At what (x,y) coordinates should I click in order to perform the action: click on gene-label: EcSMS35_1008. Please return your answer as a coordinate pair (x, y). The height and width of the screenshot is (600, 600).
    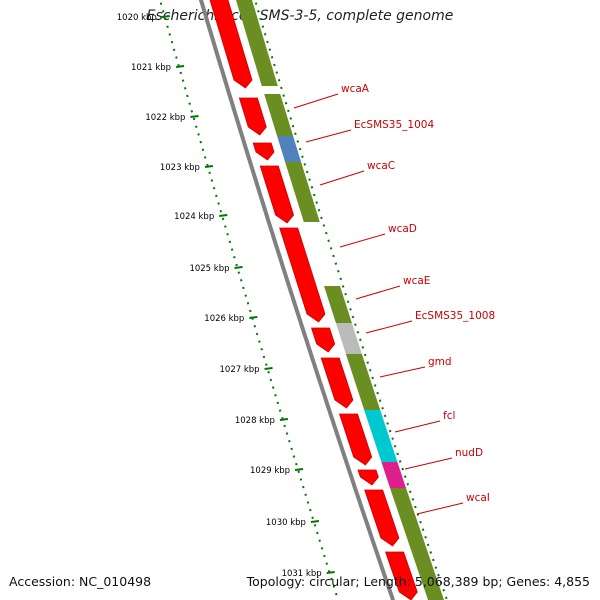
    Looking at the image, I should click on (455, 316).